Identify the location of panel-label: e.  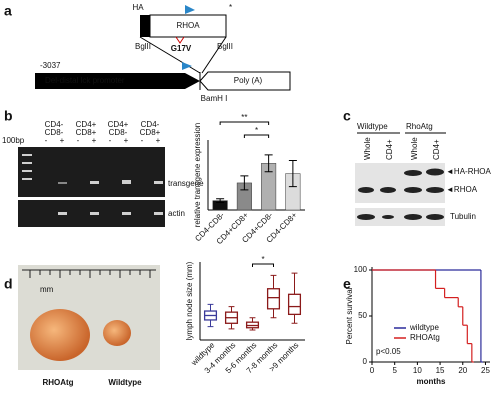
(347, 284).